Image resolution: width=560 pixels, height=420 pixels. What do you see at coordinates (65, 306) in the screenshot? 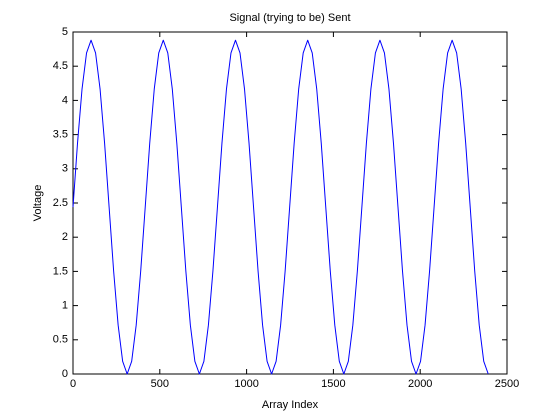
I see `y-tick-label: 1` at bounding box center [65, 306].